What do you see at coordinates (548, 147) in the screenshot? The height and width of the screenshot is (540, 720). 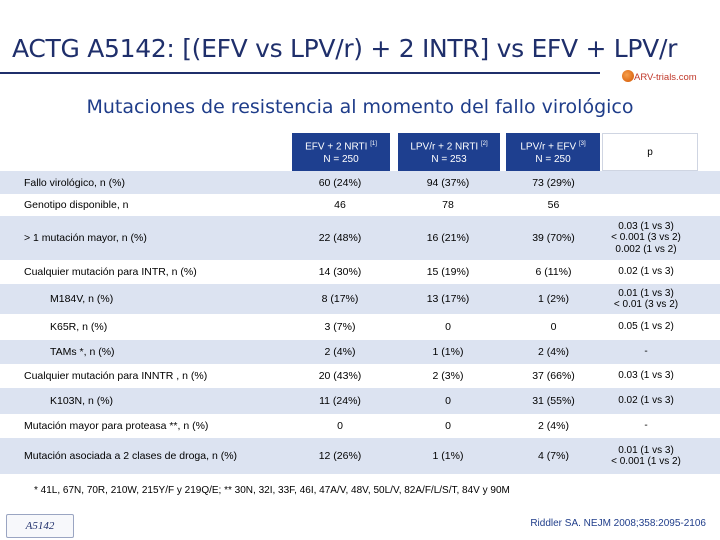 I see `header-lpv-efv-label: LPV/r + EFV` at bounding box center [548, 147].